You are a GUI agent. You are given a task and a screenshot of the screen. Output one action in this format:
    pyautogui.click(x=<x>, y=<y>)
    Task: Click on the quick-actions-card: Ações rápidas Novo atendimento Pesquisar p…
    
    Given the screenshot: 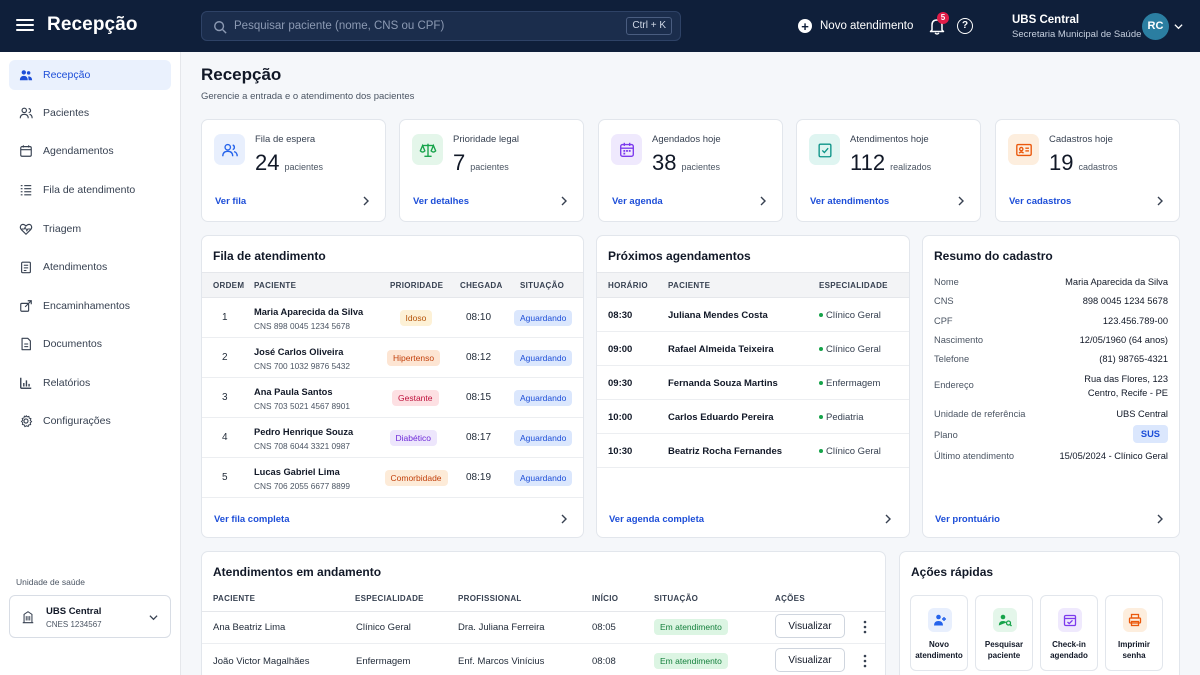 What is the action you would take?
    pyautogui.click(x=1039, y=613)
    